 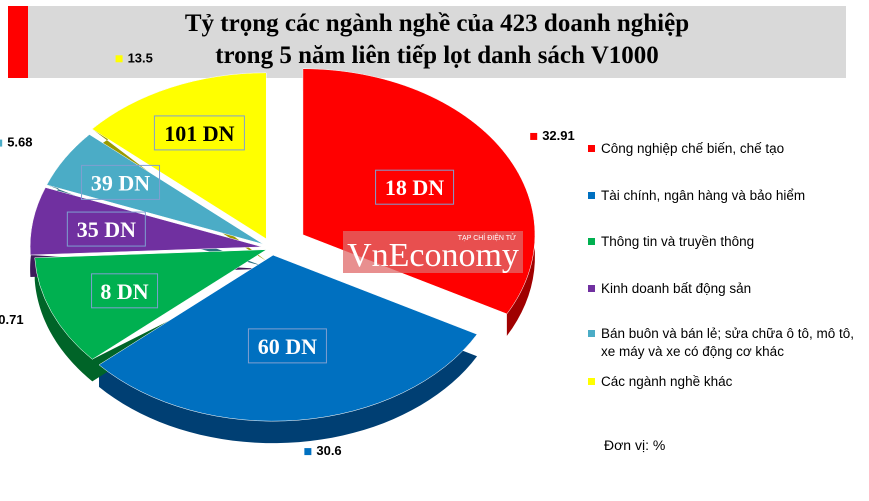 I want to click on legend-label: Các ngành nghề khác, so click(x=667, y=381).